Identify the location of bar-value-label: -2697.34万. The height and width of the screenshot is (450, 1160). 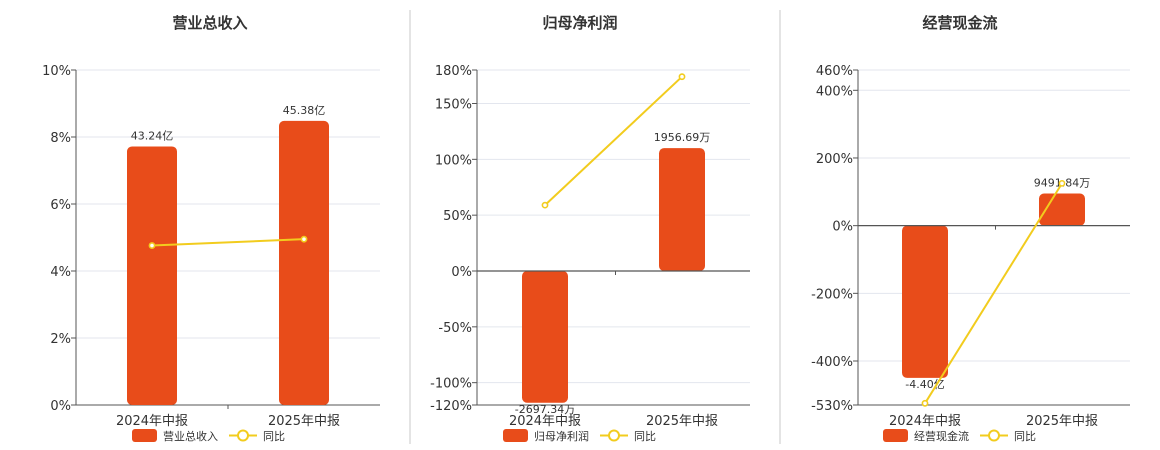
(545, 409).